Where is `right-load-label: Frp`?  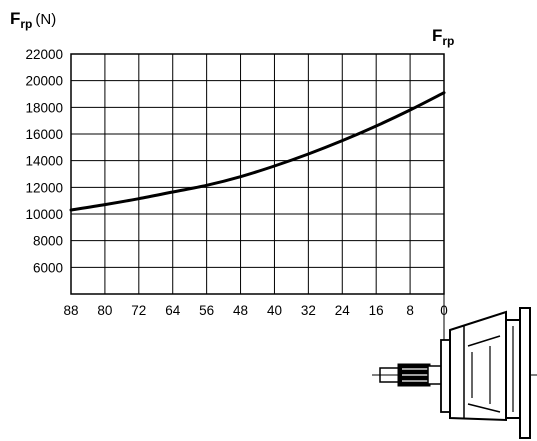
right-load-label: Frp is located at coordinates (443, 37).